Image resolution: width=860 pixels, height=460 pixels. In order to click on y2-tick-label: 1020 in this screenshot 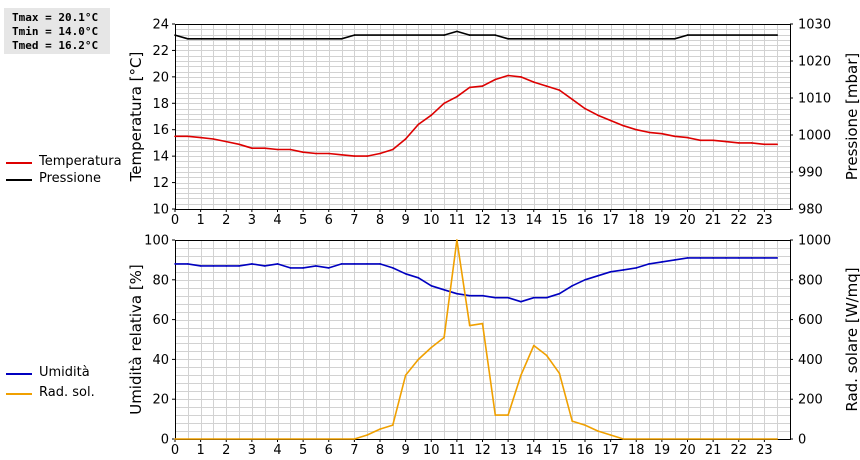, I will do `click(814, 62)`.